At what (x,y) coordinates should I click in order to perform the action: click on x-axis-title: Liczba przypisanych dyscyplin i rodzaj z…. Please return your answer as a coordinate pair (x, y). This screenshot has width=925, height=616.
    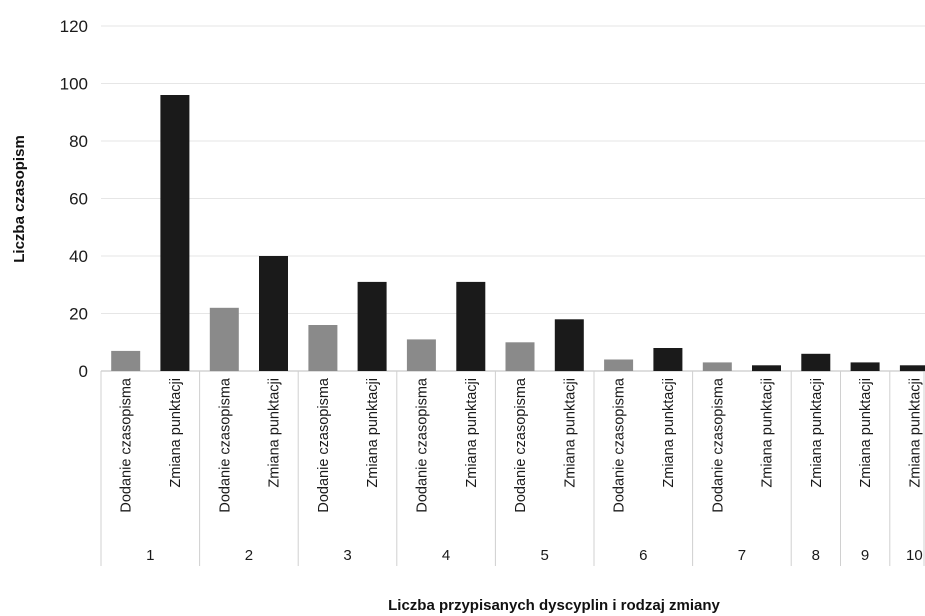
    Looking at the image, I should click on (554, 605).